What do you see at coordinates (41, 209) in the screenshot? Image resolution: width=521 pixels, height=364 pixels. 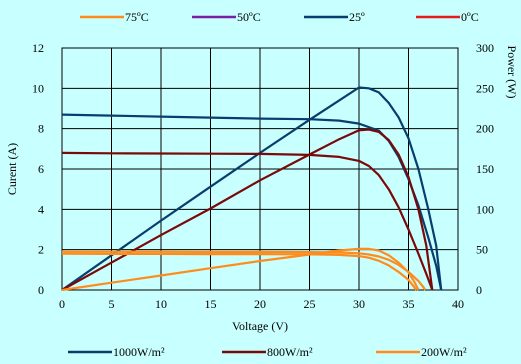 I see `y-left-tick-label: 4` at bounding box center [41, 209].